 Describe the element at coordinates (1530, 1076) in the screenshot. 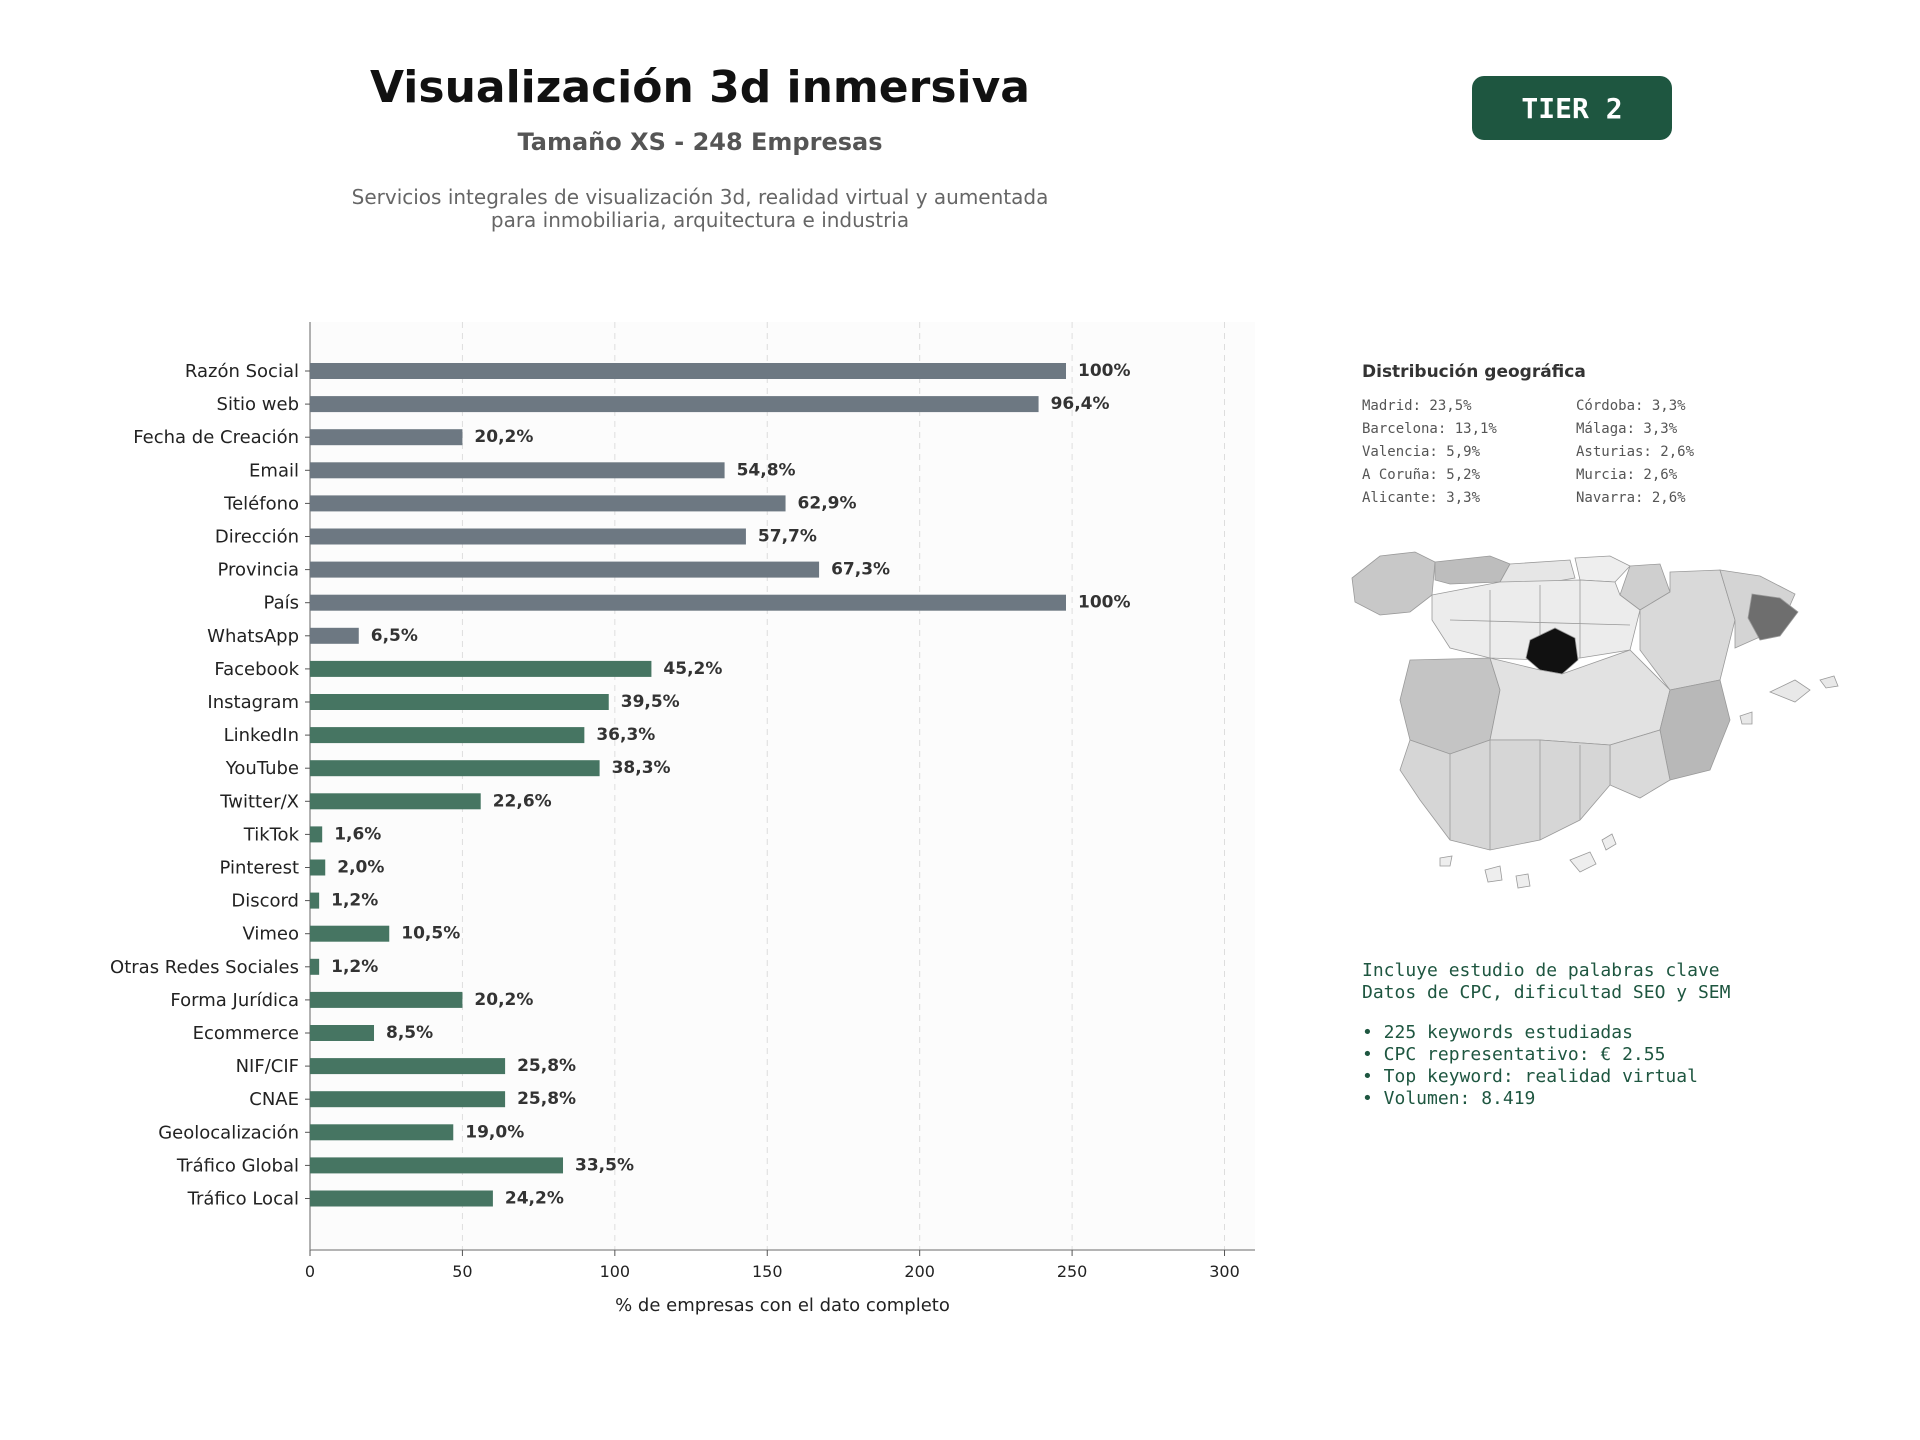

I see `keyword-bullet: • Top keyword: realidad virtual` at that location.